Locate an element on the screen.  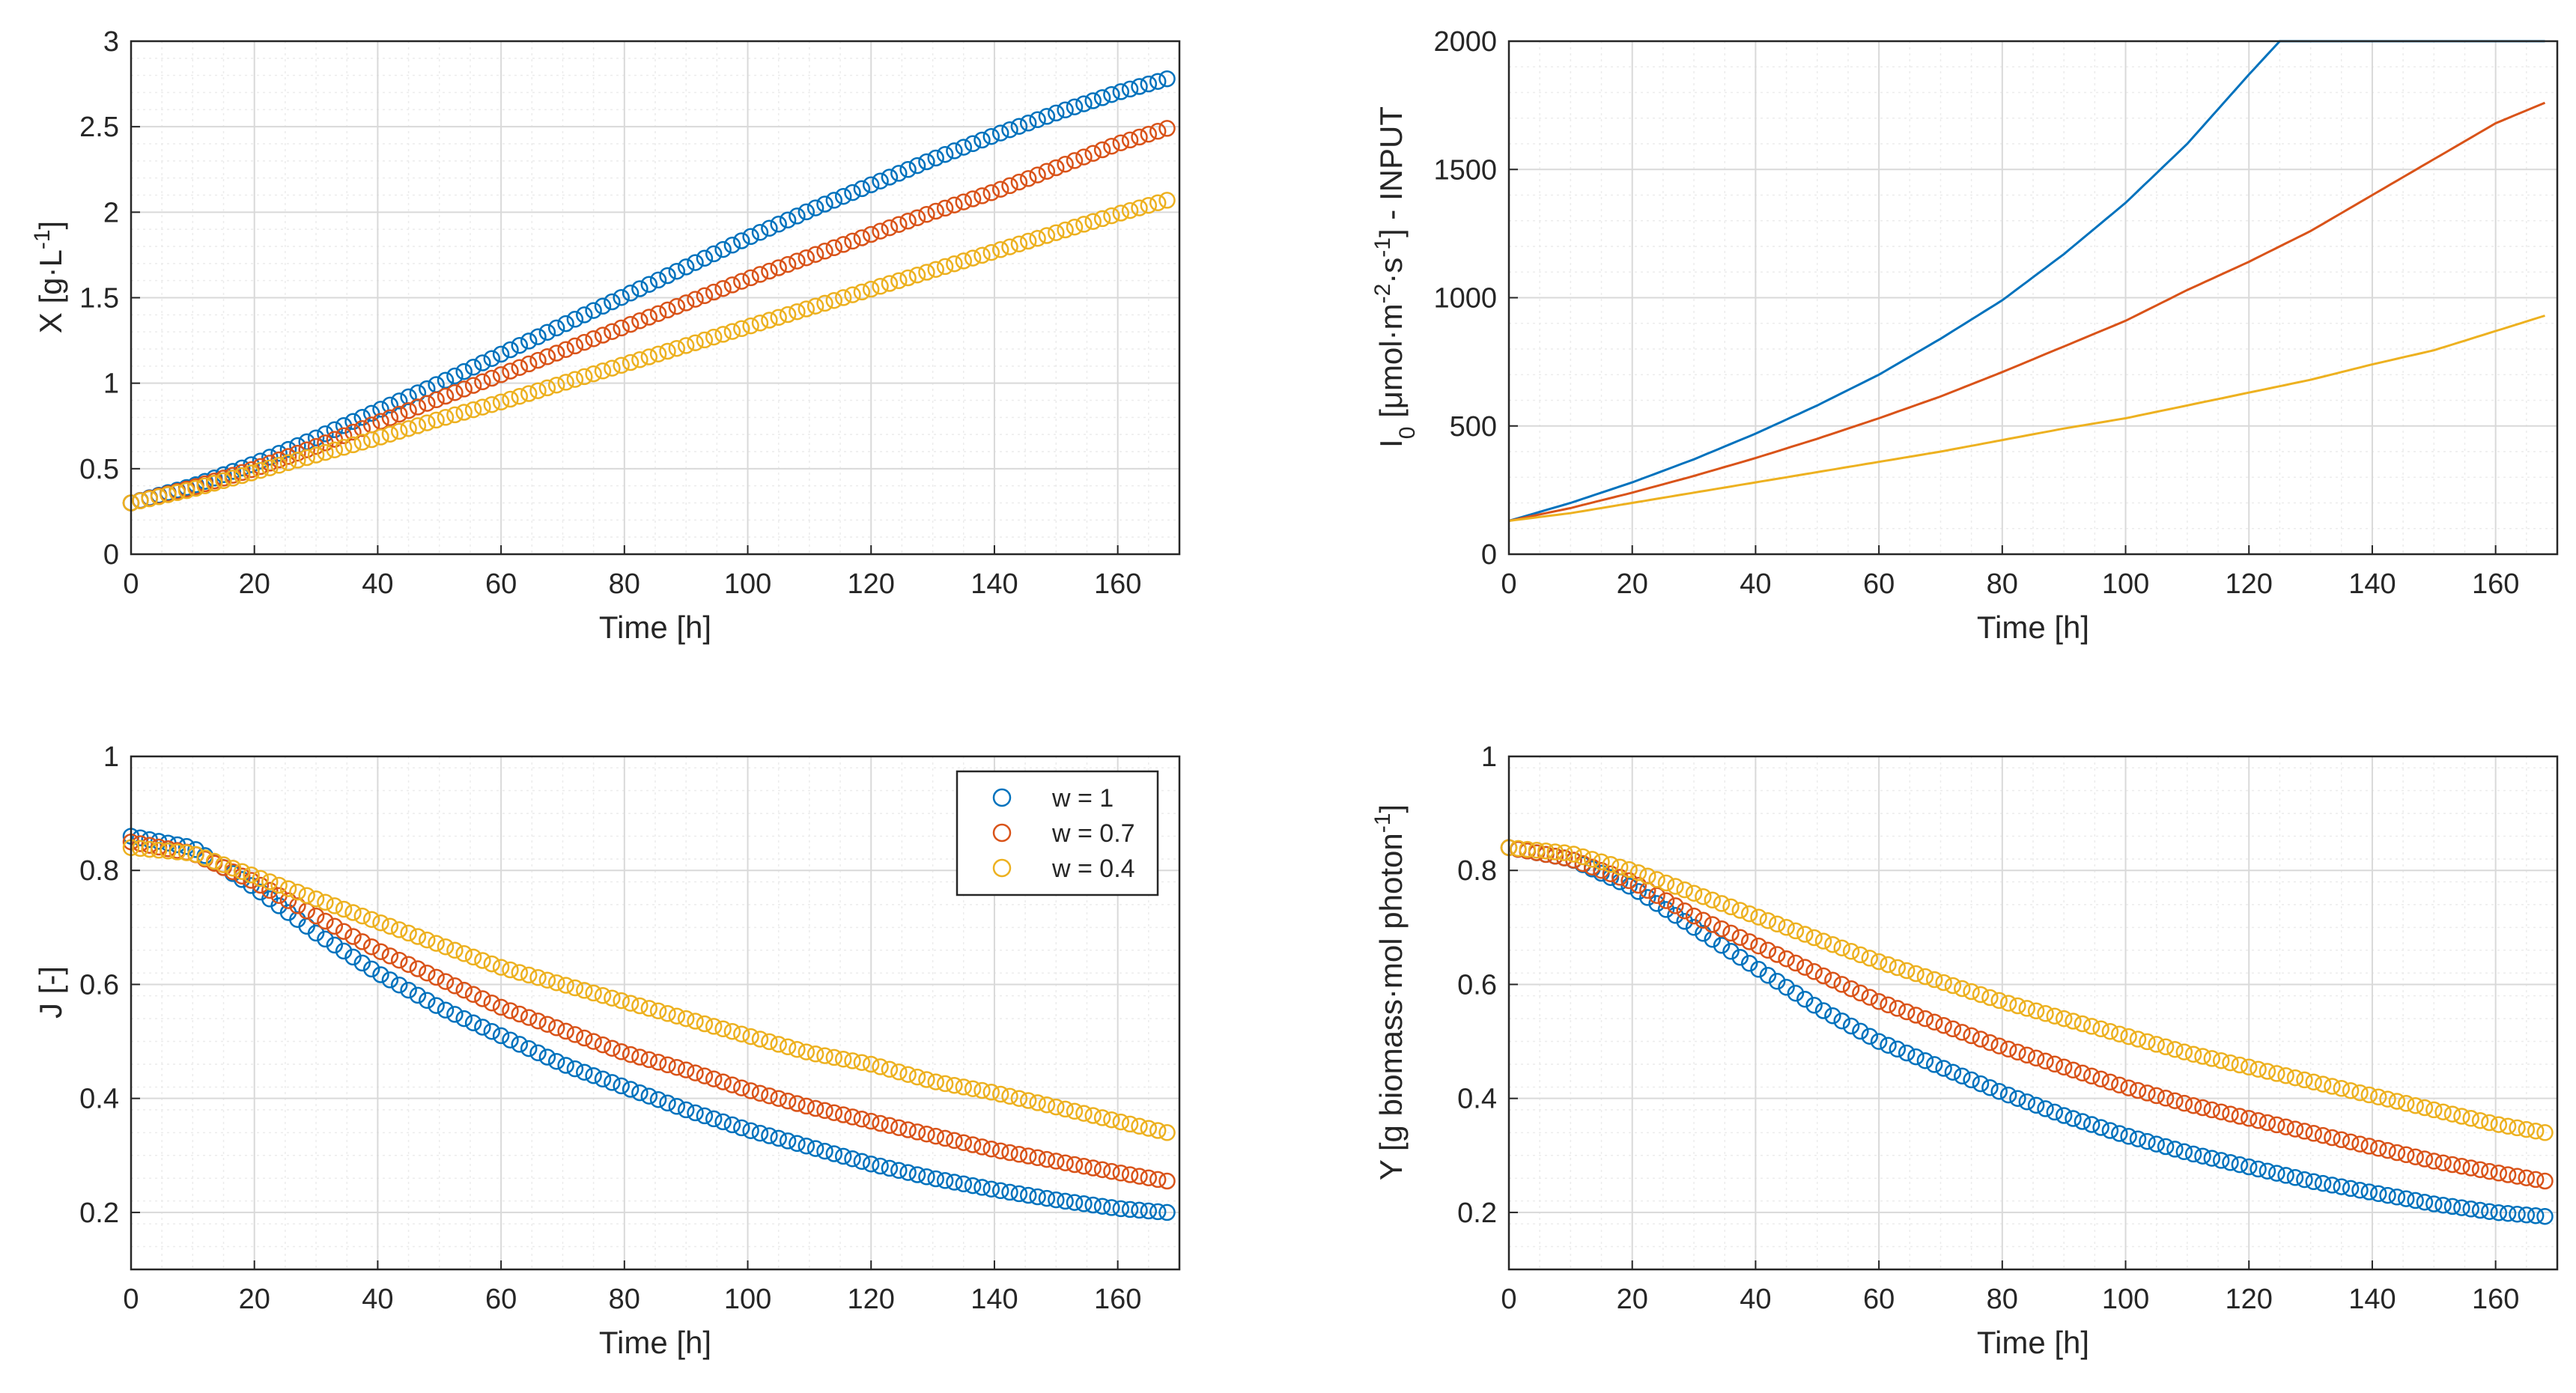
x-tick-label: 120 is located at coordinates (2249, 1299).